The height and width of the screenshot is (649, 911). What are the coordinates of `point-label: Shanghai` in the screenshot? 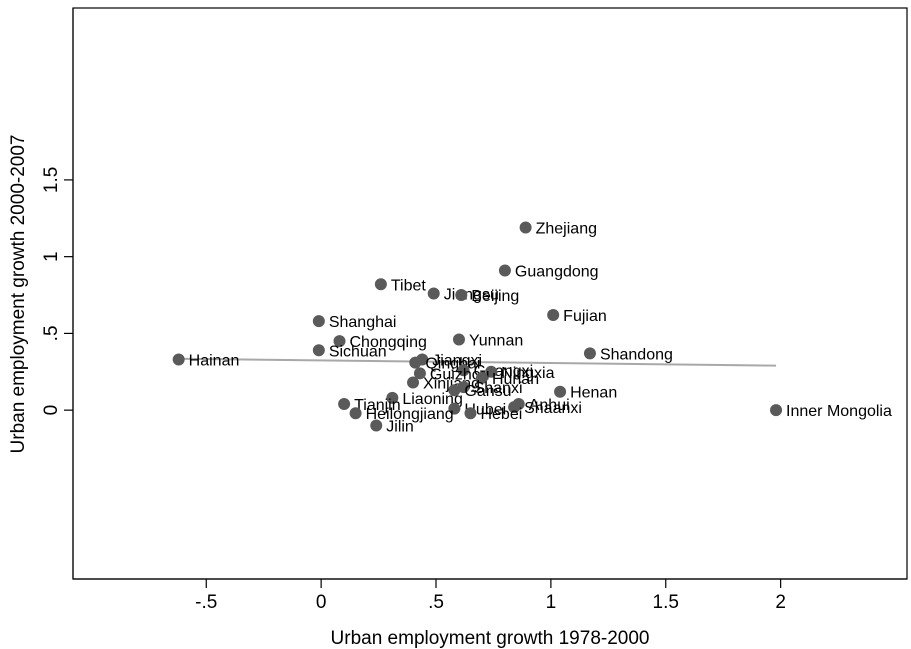 It's located at (363, 322).